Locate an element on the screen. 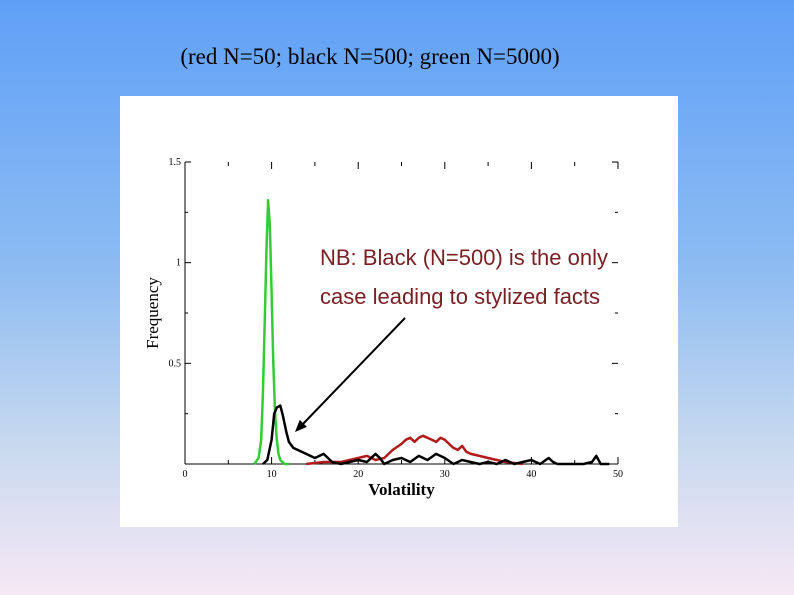 Image resolution: width=794 pixels, height=595 pixels. x-tick-label: 50 is located at coordinates (618, 474).